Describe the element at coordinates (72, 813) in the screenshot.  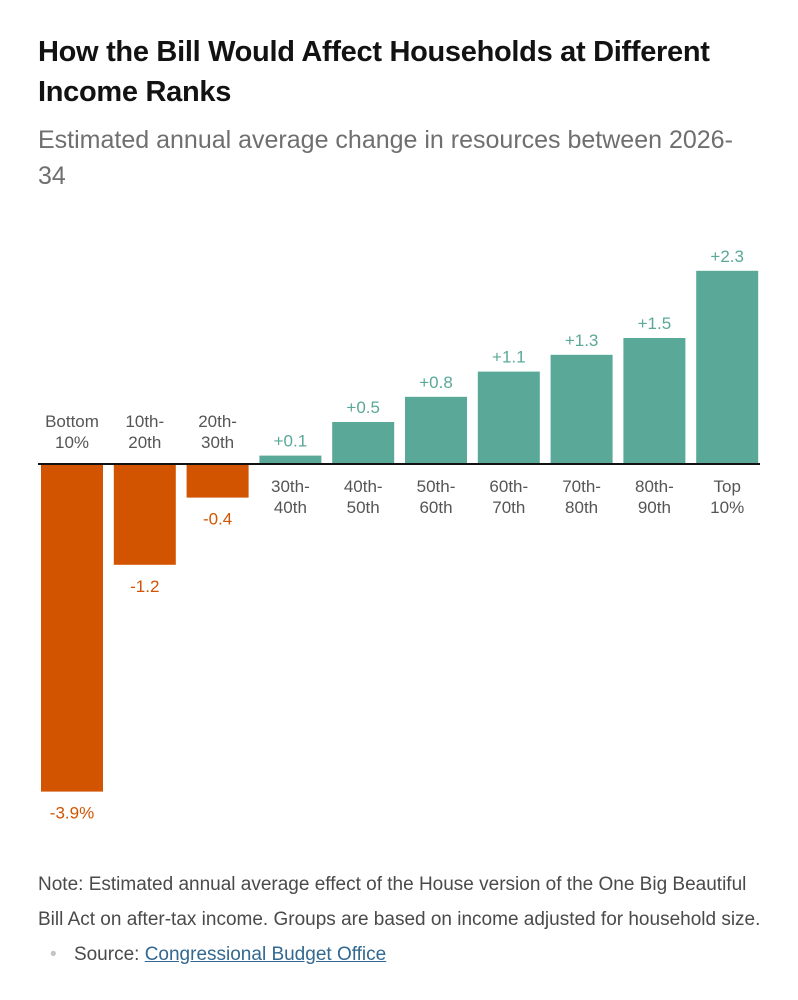
I see `value-label-1: -3.9%` at that location.